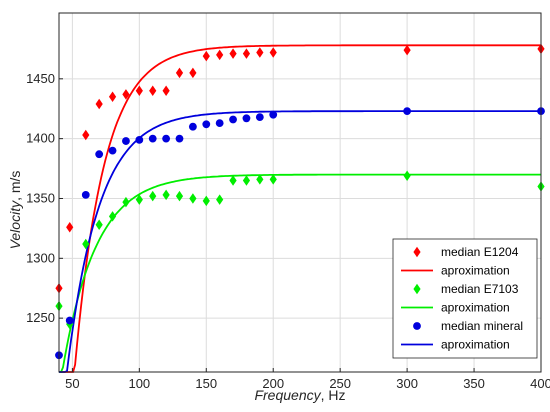 This screenshot has width=550, height=412. Describe the element at coordinates (15, 225) in the screenshot. I see `y-axis-label-name: Velocity` at that location.